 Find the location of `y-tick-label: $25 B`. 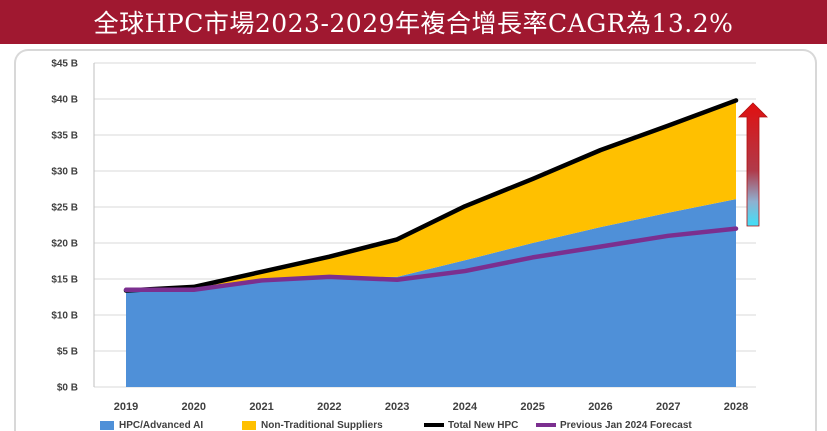

y-tick-label: $25 B is located at coordinates (64, 208).